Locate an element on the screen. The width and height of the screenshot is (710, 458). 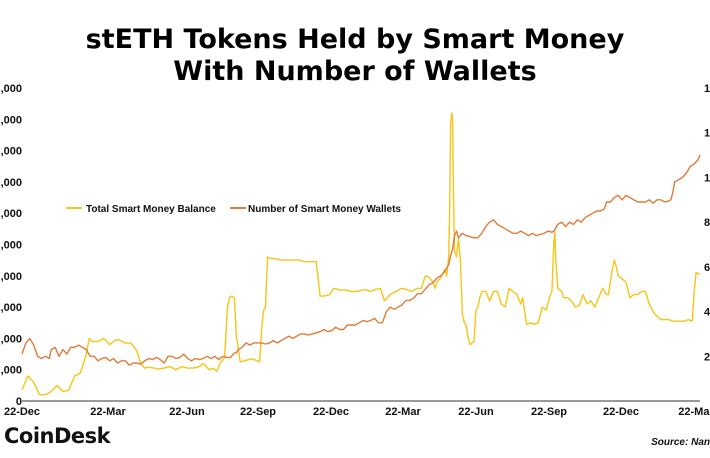
y-left-tick-label: 0 is located at coordinates (19, 402).